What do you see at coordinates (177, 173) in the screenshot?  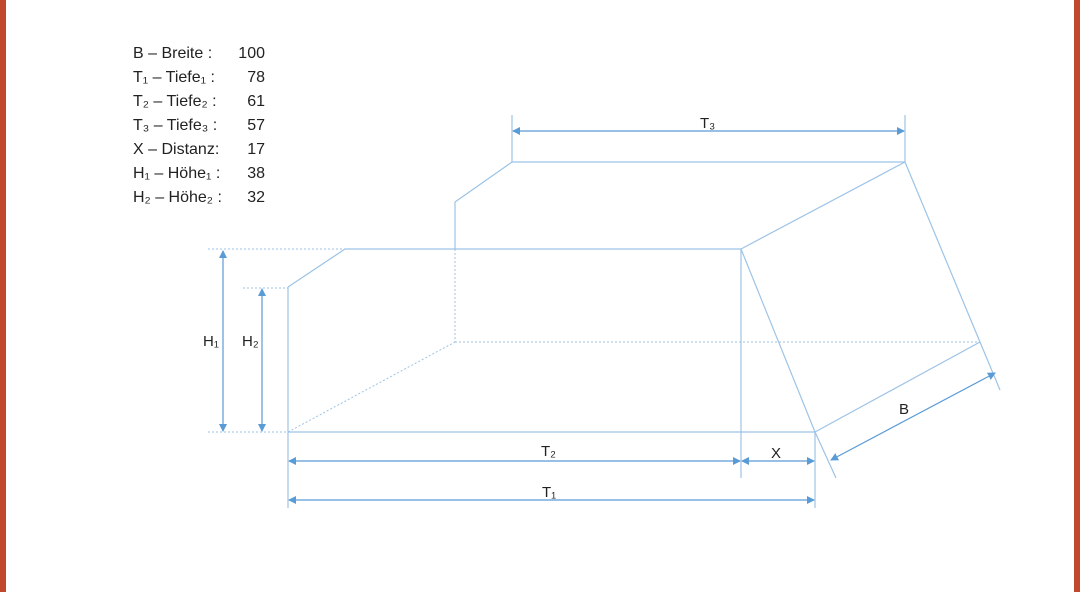 I see `legend-label: H₁ – Höhe₁ :` at bounding box center [177, 173].